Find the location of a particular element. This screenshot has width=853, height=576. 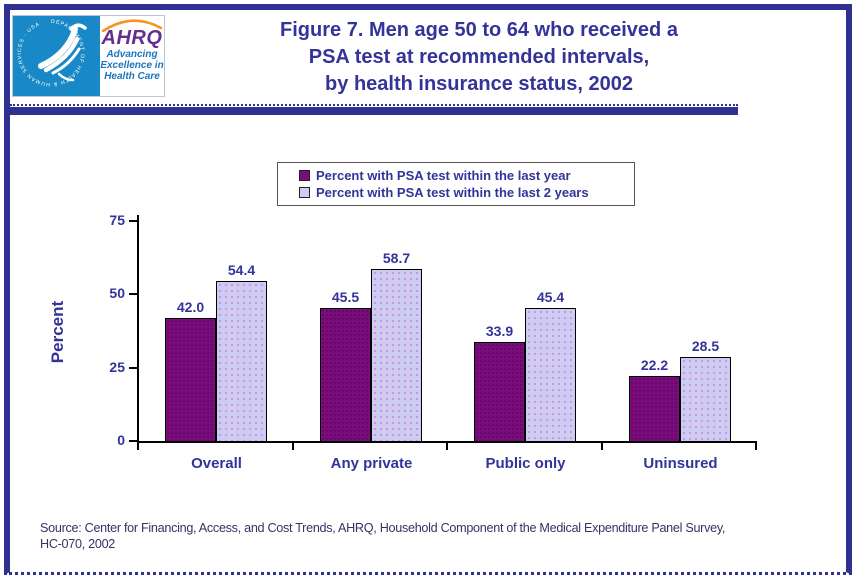

header-divider-bar is located at coordinates (374, 109).